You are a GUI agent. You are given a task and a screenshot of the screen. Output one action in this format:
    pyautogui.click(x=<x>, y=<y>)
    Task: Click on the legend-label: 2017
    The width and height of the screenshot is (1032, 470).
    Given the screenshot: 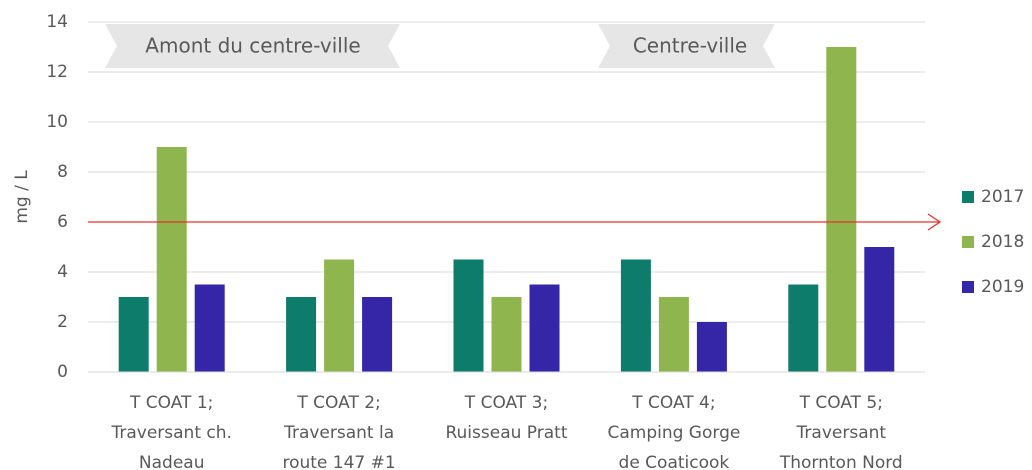 What is the action you would take?
    pyautogui.click(x=1002, y=197)
    